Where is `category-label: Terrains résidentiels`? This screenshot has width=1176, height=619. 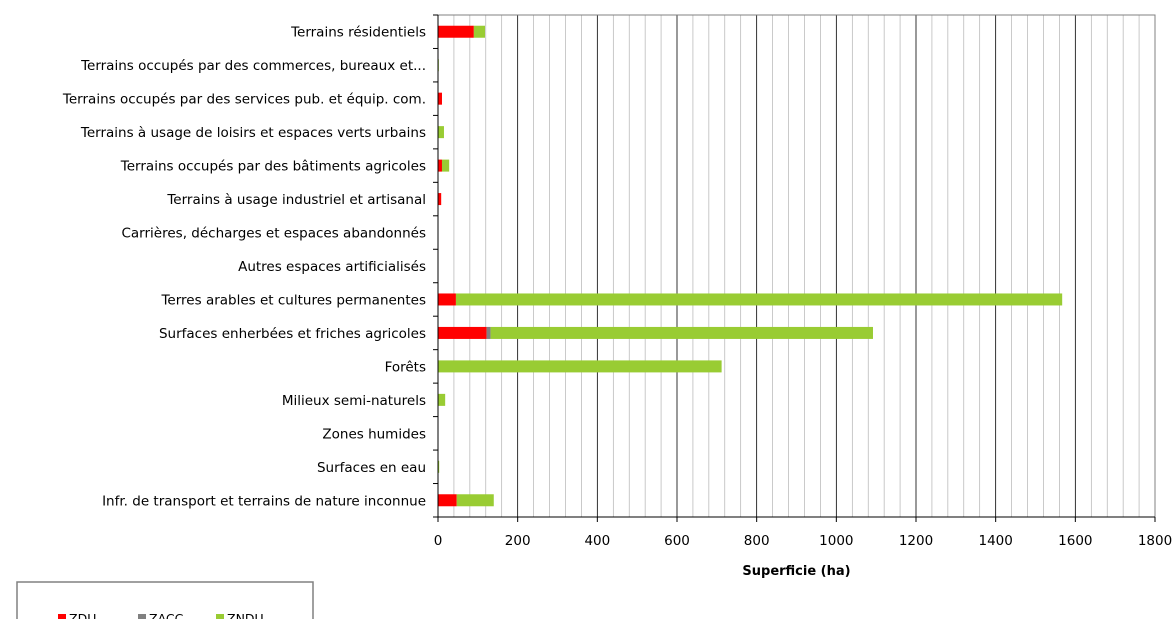
category-label: Terrains résidentiels is located at coordinates (358, 33).